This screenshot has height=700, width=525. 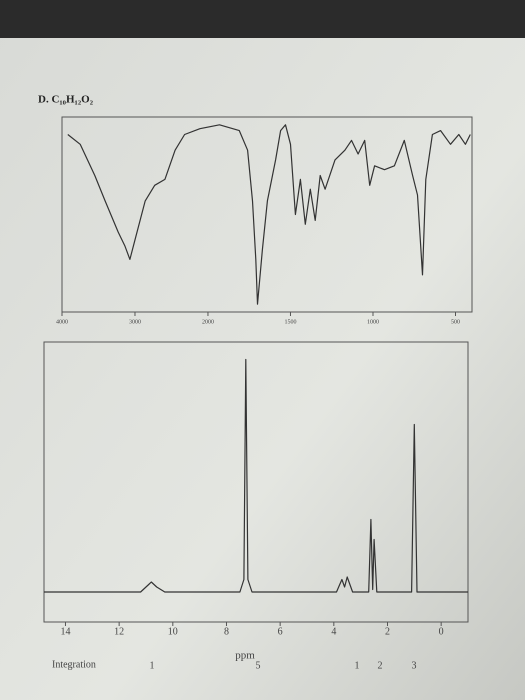 I want to click on x-tick-label: 4000, so click(x=62, y=322).